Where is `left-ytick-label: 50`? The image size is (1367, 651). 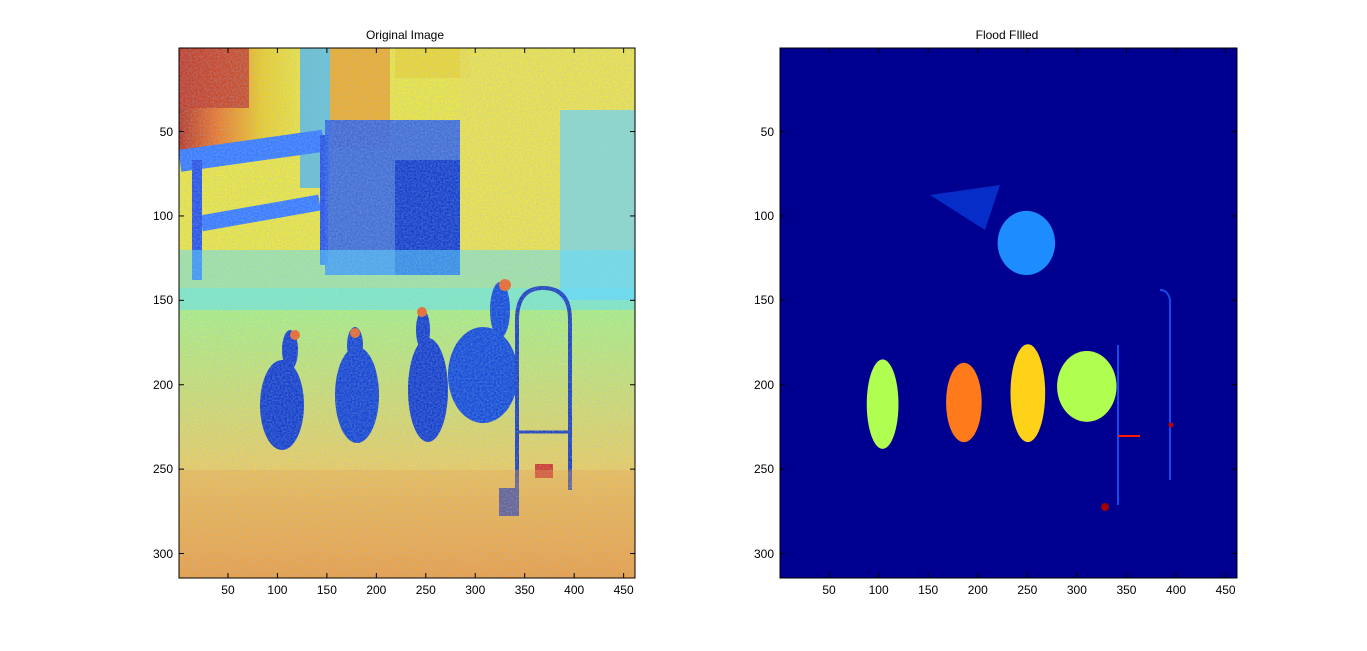 left-ytick-label: 50 is located at coordinates (166, 131).